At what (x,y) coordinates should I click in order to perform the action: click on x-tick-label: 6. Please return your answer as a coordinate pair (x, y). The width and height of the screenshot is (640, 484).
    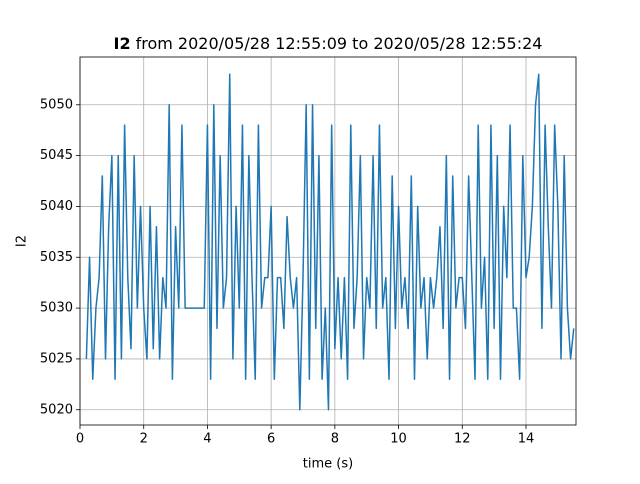
    Looking at the image, I should click on (271, 439).